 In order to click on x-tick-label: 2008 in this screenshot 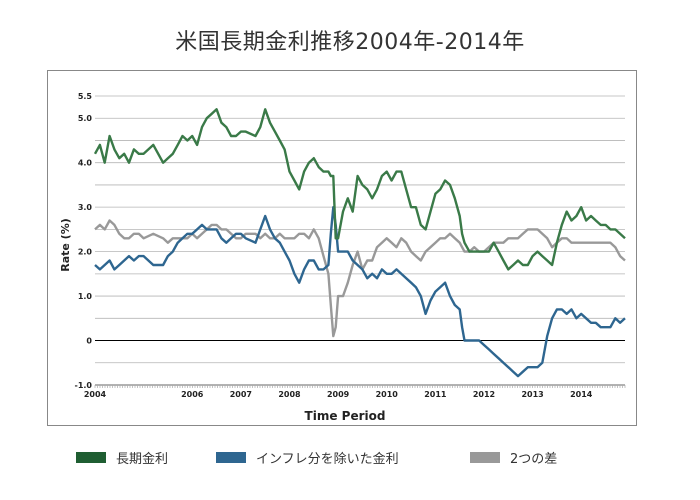, I will do `click(289, 394)`.